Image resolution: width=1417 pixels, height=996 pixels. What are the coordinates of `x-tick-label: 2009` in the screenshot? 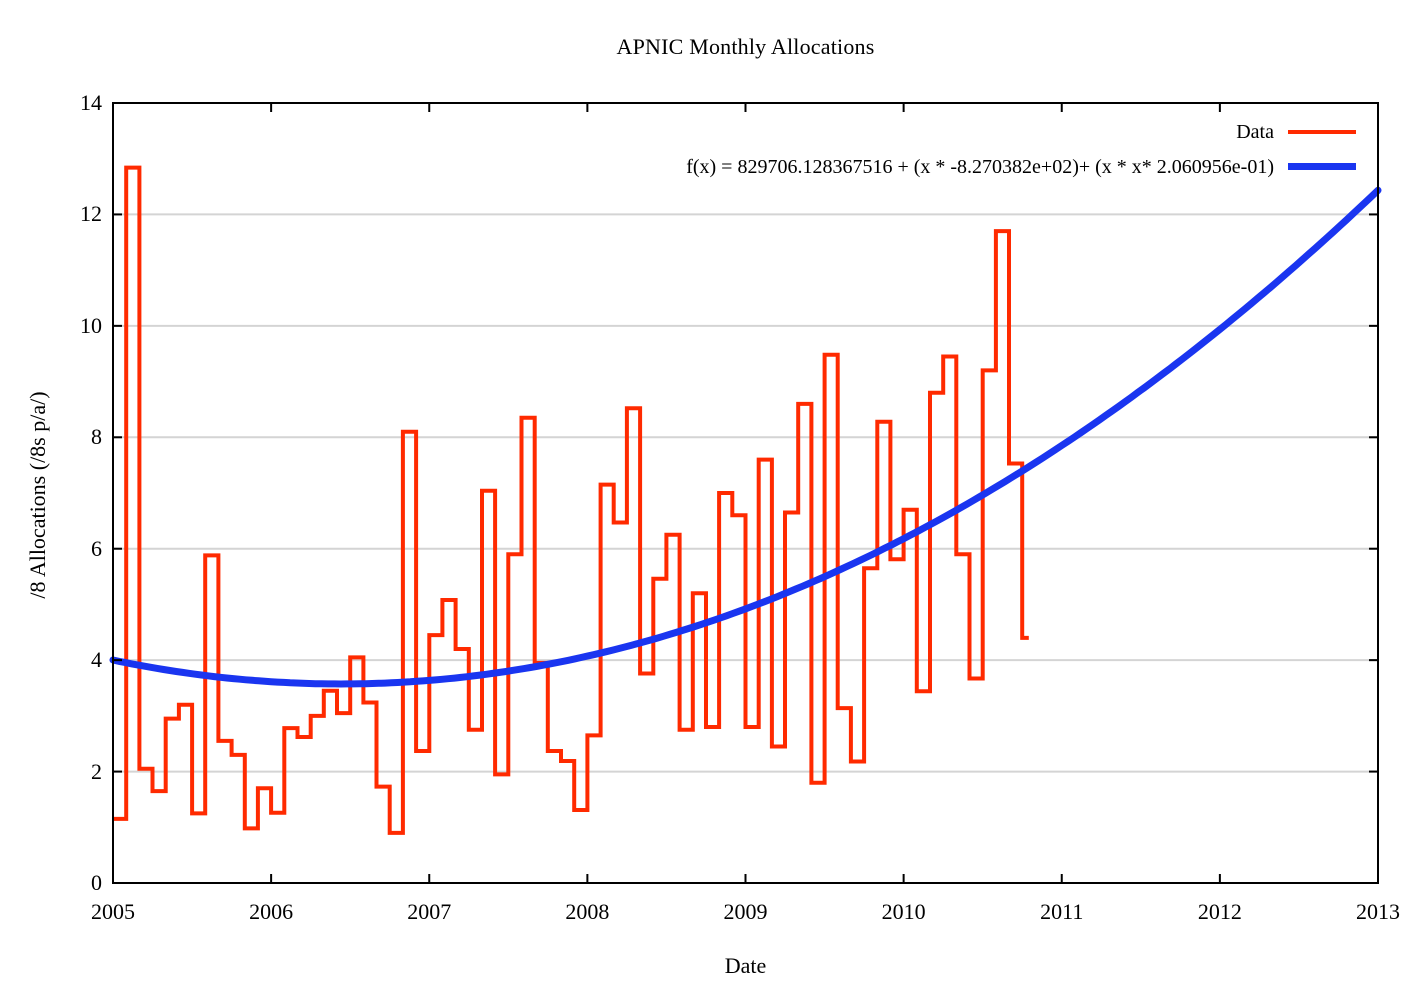 It's located at (745, 911).